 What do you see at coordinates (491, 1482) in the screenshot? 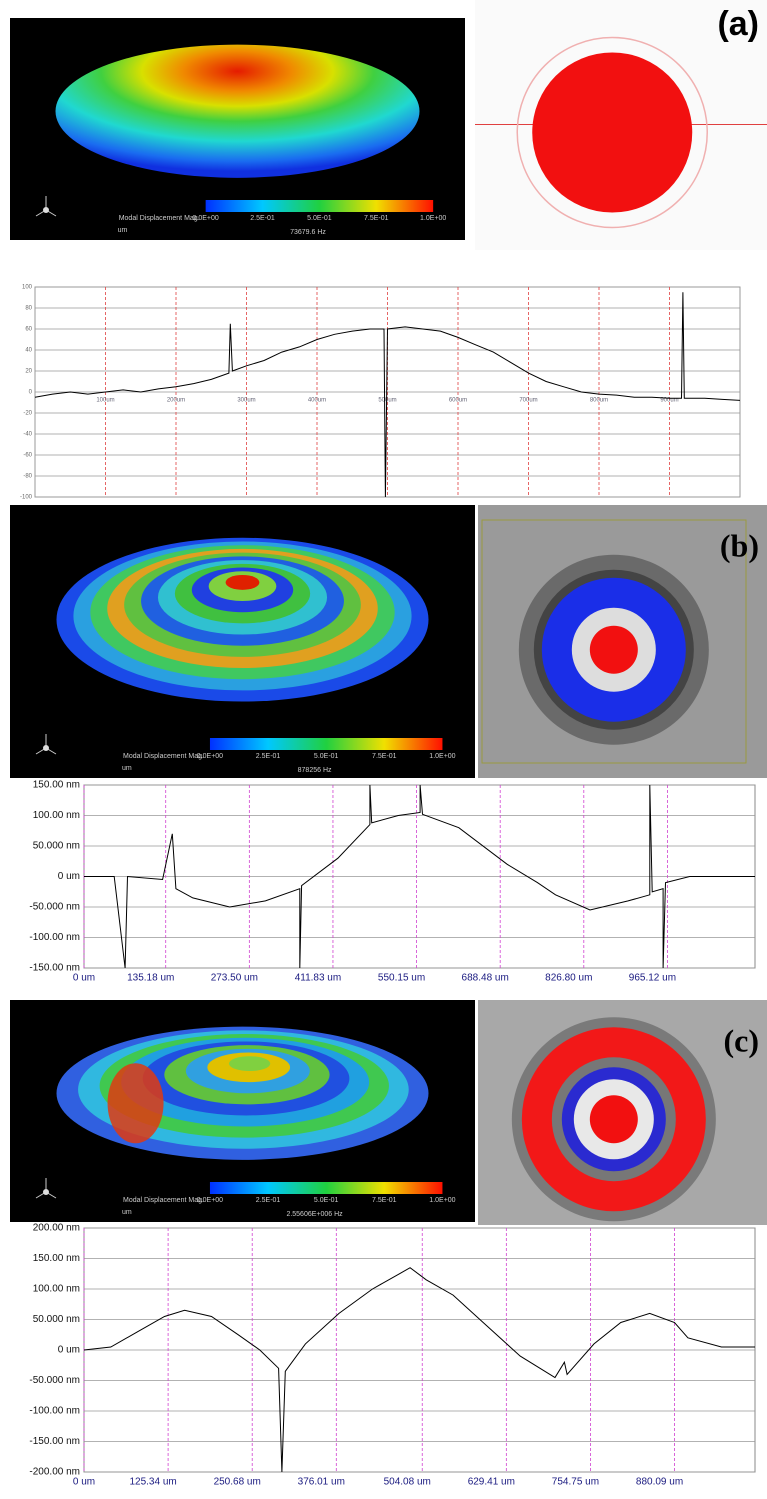
I see `x-tick-label: 629.41 um` at bounding box center [491, 1482].